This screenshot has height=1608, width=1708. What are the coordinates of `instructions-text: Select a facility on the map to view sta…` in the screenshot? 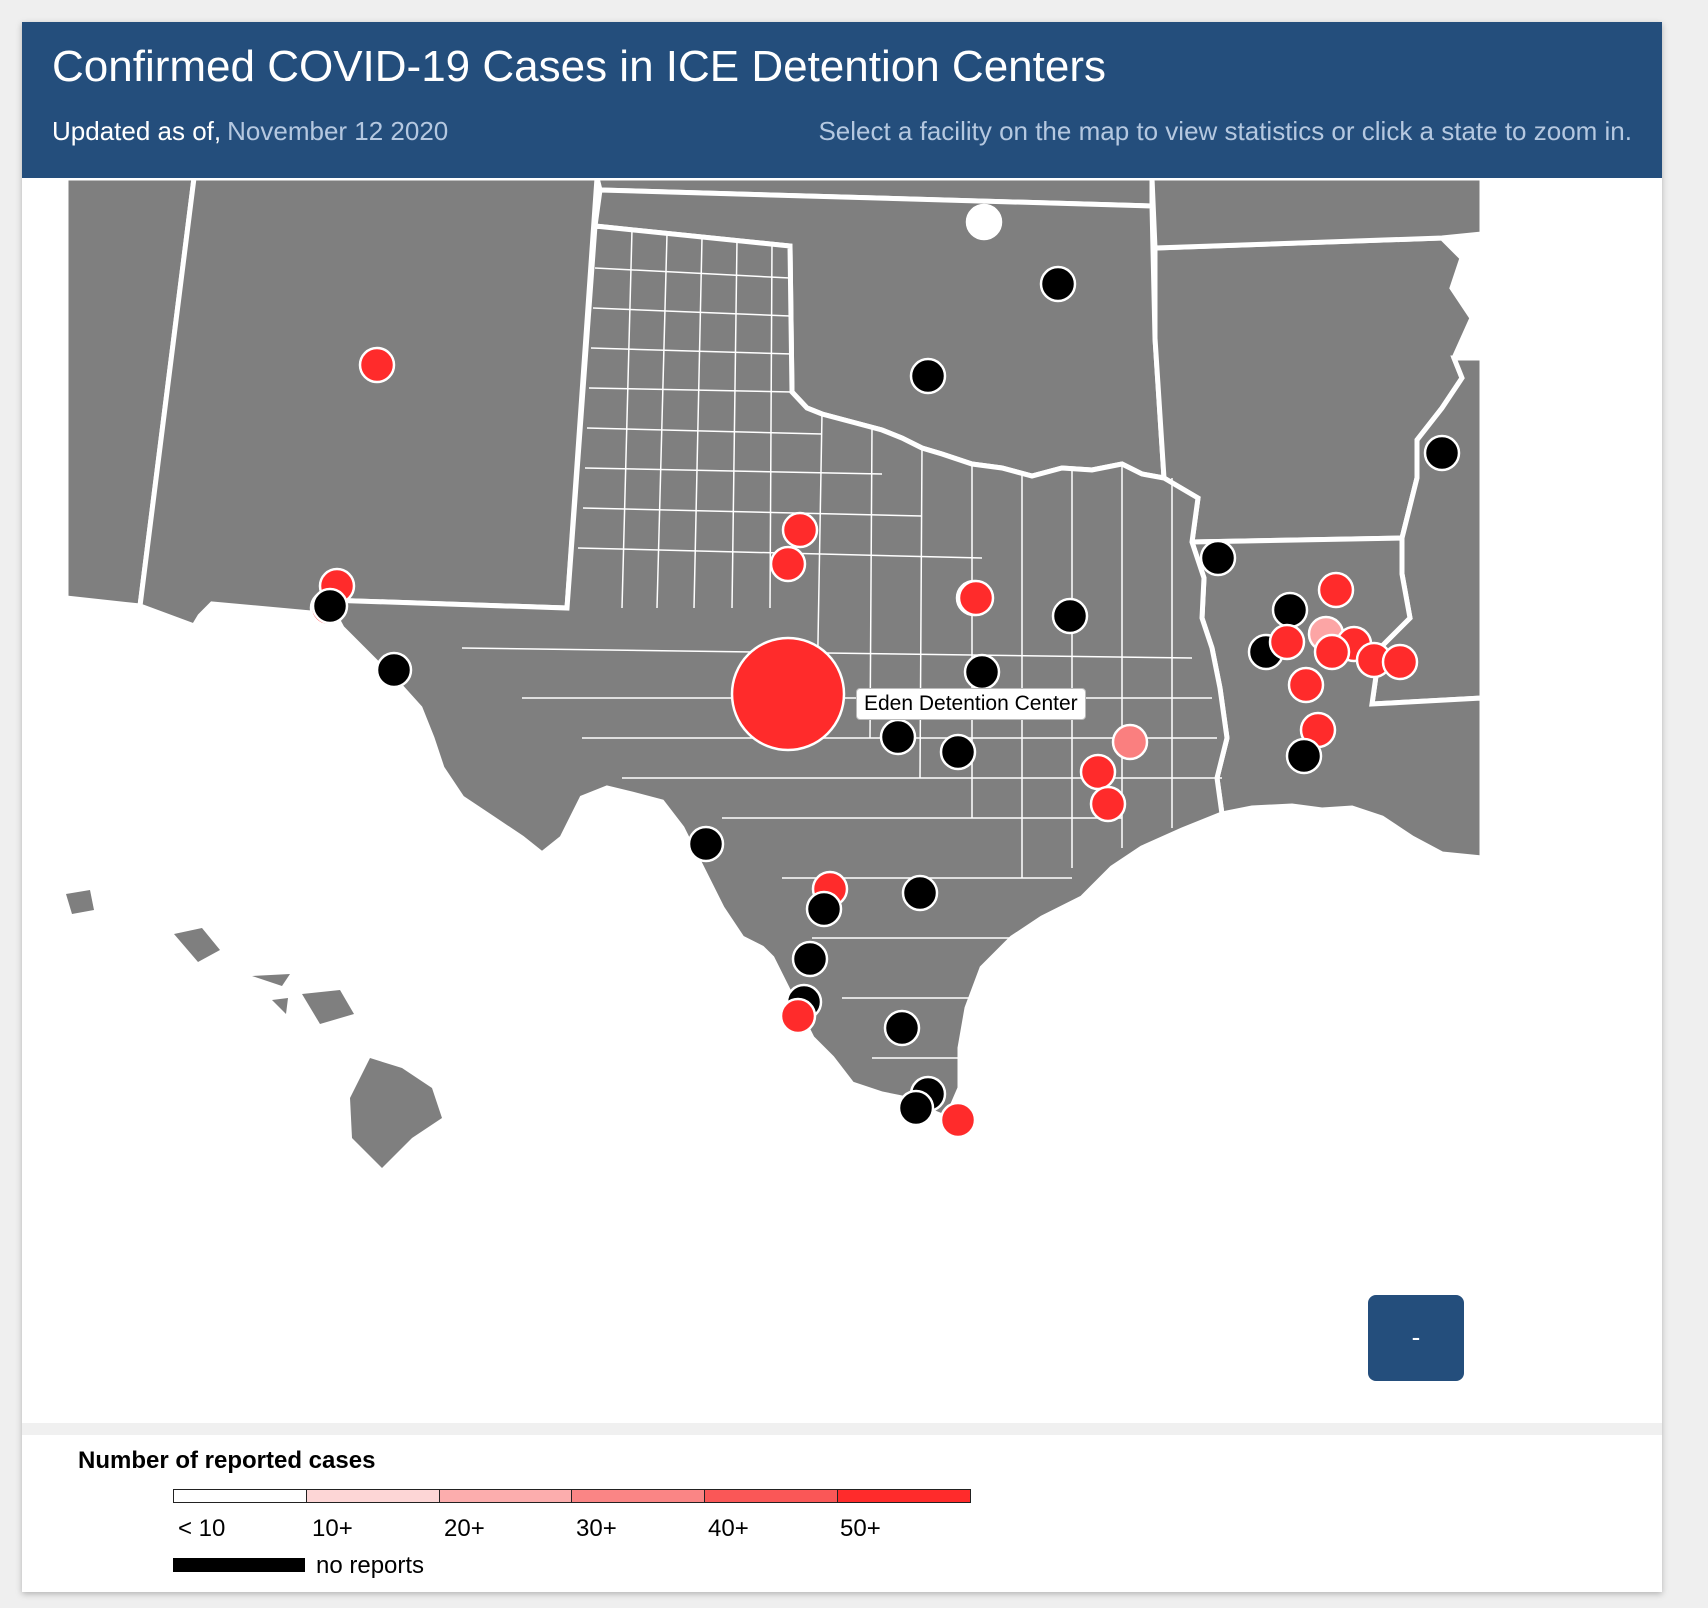 It's located at (1225, 131).